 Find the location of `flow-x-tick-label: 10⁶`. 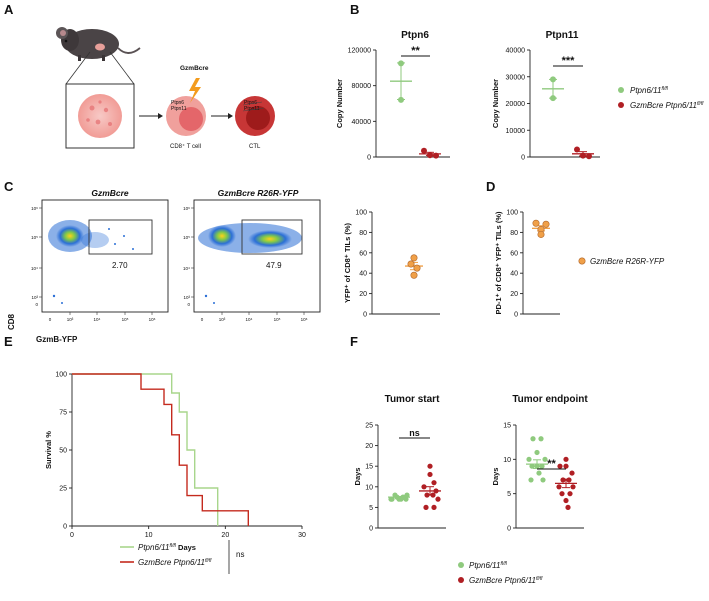

flow-x-tick-label: 10⁶ is located at coordinates (152, 319).